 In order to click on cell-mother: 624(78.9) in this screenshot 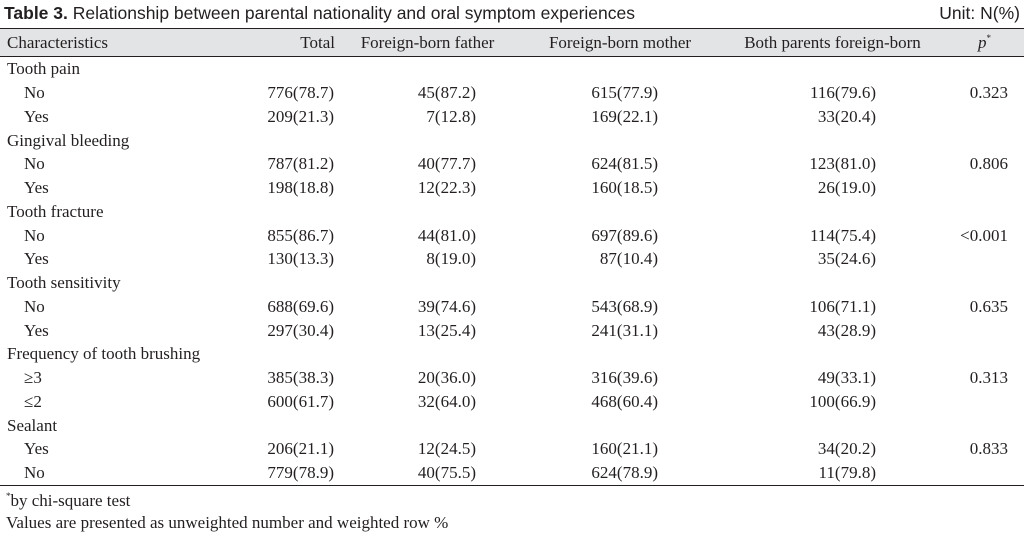, I will do `click(620, 473)`.